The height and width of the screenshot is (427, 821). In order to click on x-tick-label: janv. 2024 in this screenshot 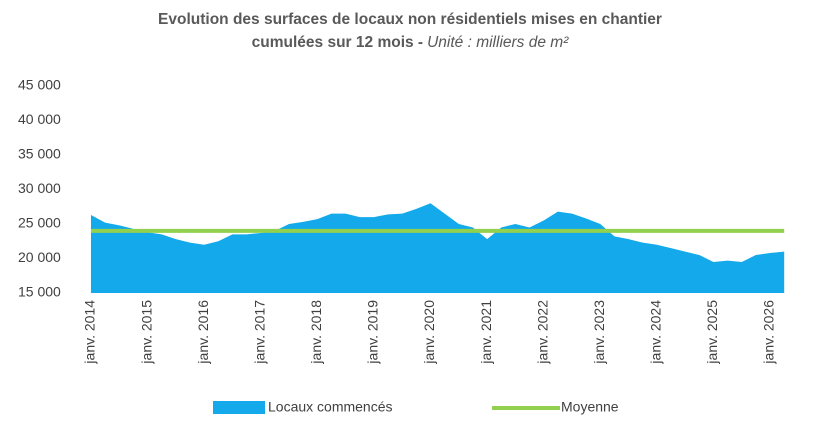, I will do `click(656, 332)`.